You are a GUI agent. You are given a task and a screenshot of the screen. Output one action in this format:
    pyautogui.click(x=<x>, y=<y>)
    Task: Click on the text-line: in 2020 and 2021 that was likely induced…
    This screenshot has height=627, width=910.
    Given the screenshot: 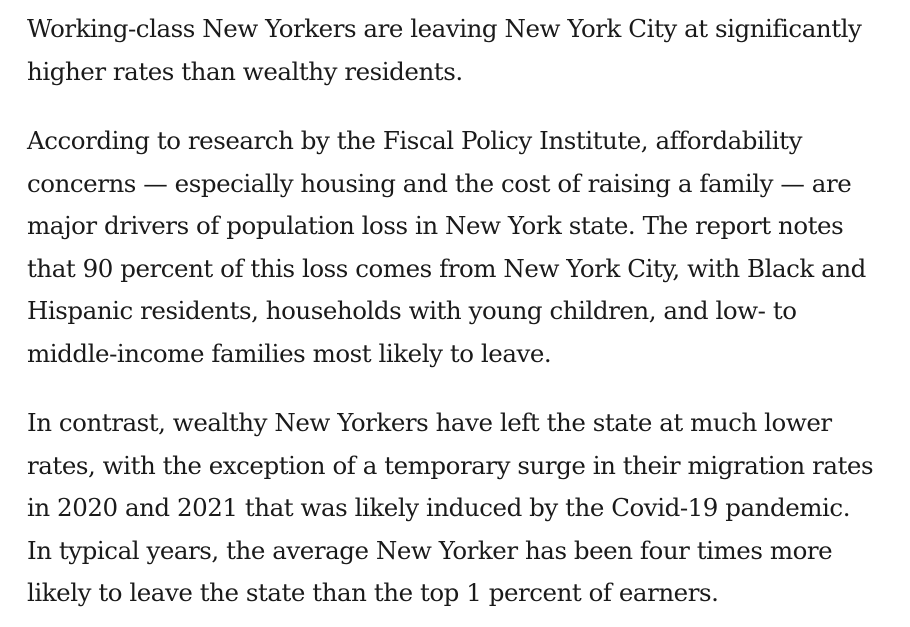 What is the action you would take?
    pyautogui.click(x=439, y=507)
    